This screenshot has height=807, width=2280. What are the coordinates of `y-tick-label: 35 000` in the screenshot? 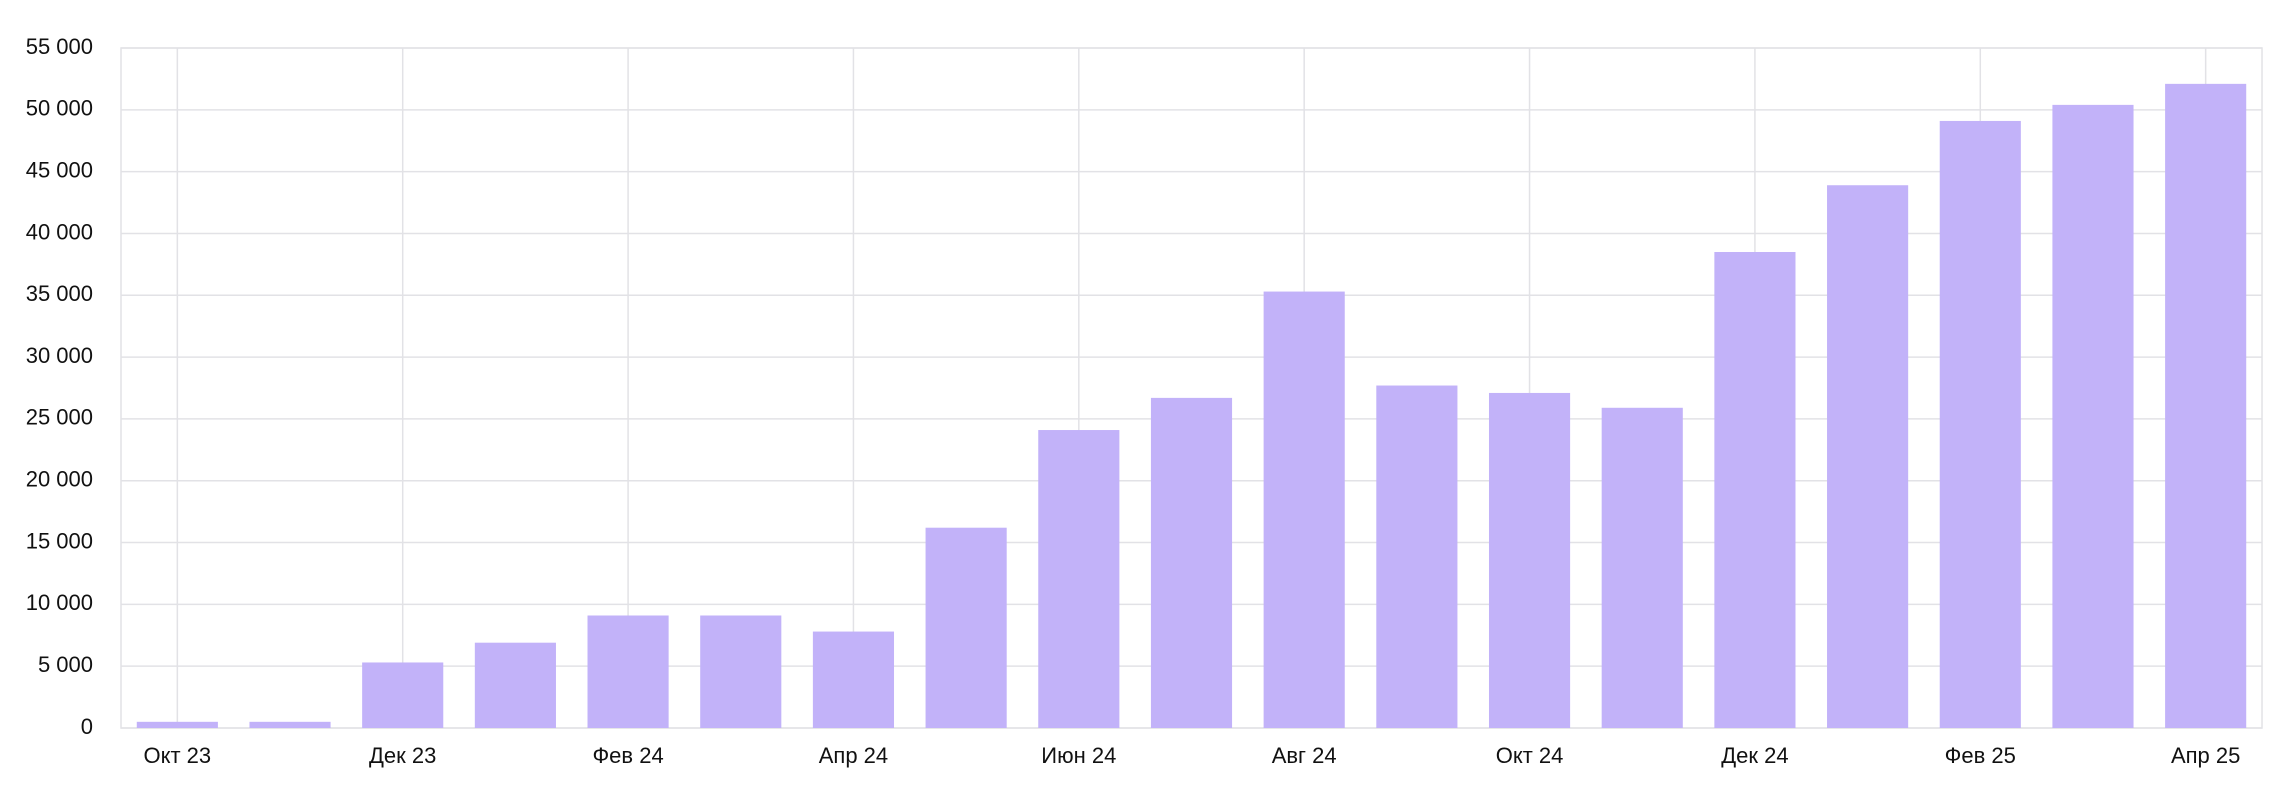 It's located at (59, 293).